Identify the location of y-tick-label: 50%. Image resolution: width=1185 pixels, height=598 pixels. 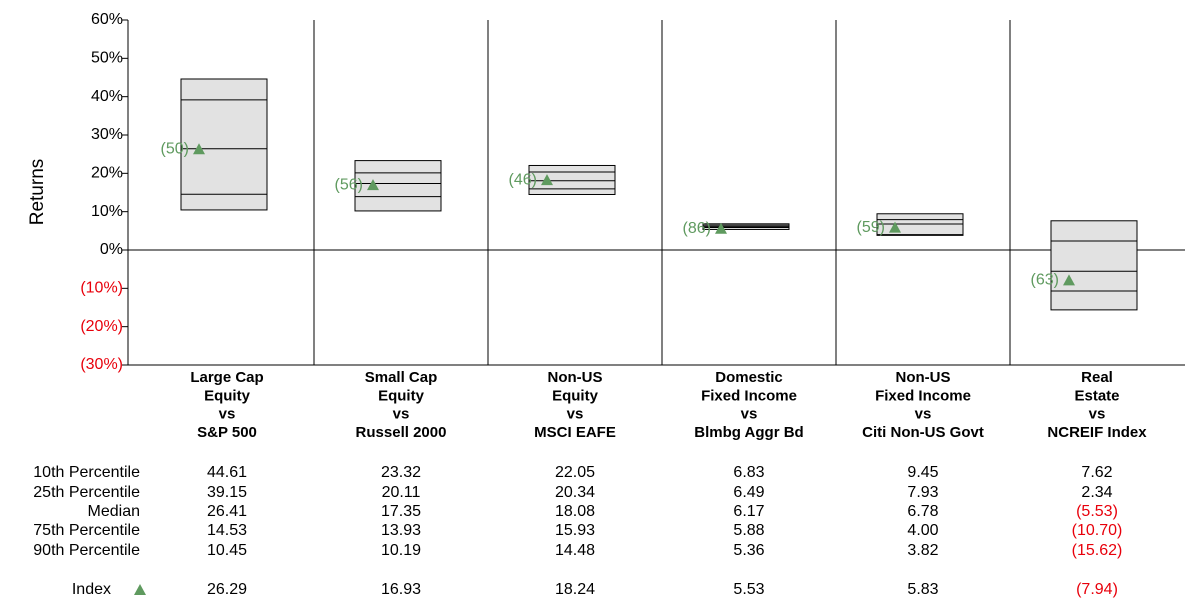
(107, 58).